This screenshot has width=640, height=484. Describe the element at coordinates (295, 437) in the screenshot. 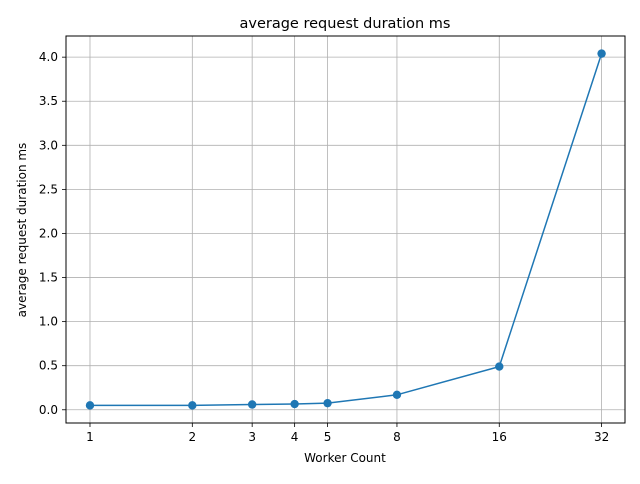

I see `x-tick-label: 4` at that location.